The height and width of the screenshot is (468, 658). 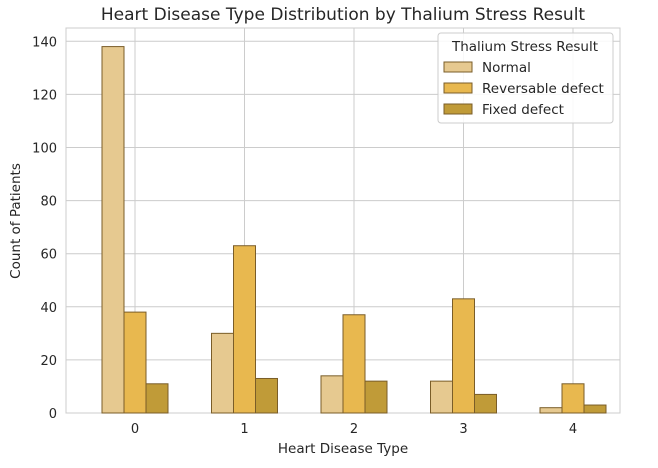 What do you see at coordinates (343, 449) in the screenshot?
I see `x-axis-label: Heart Disease Type` at bounding box center [343, 449].